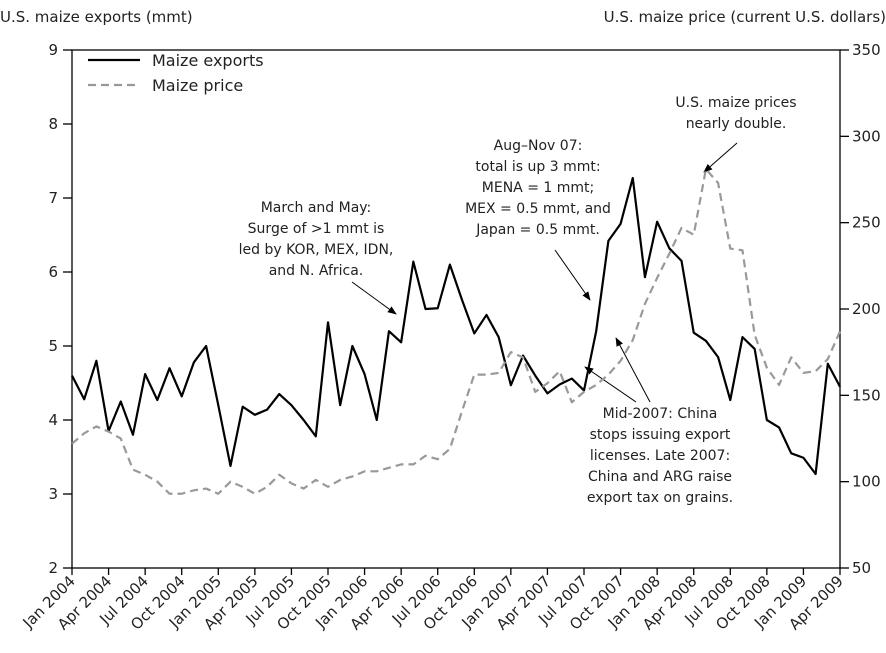  Describe the element at coordinates (538, 188) in the screenshot. I see `annotation: MENA = 1 mmt;` at that location.